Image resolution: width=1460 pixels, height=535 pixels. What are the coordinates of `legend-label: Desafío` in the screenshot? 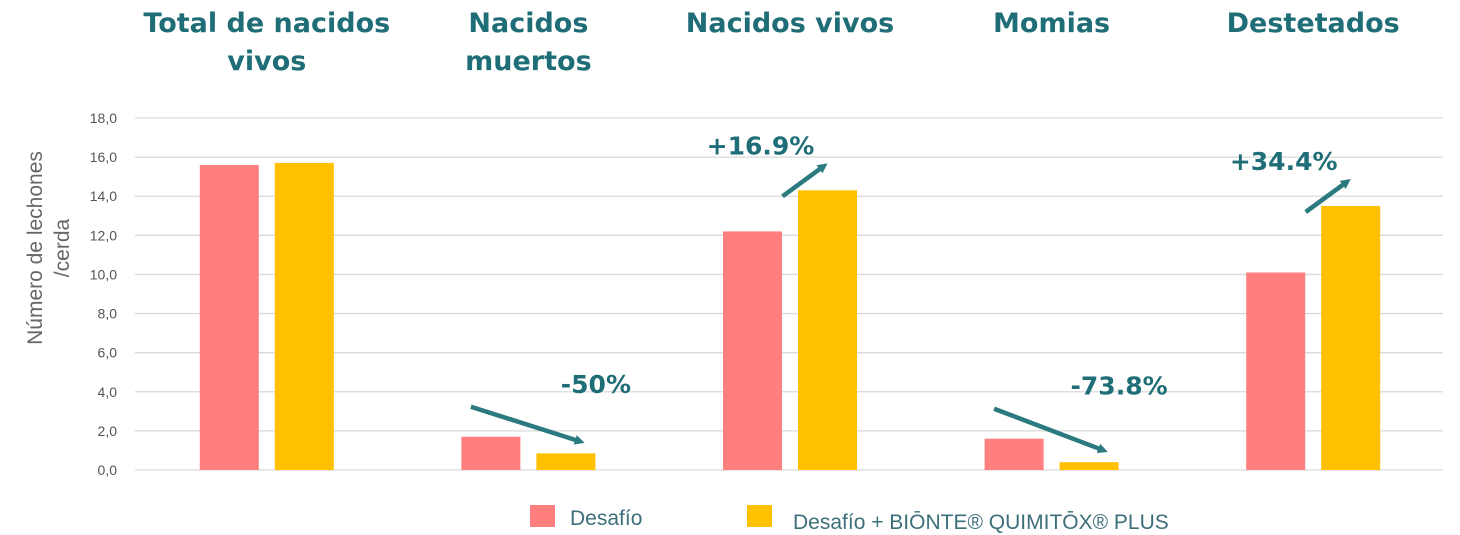 It's located at (606, 518).